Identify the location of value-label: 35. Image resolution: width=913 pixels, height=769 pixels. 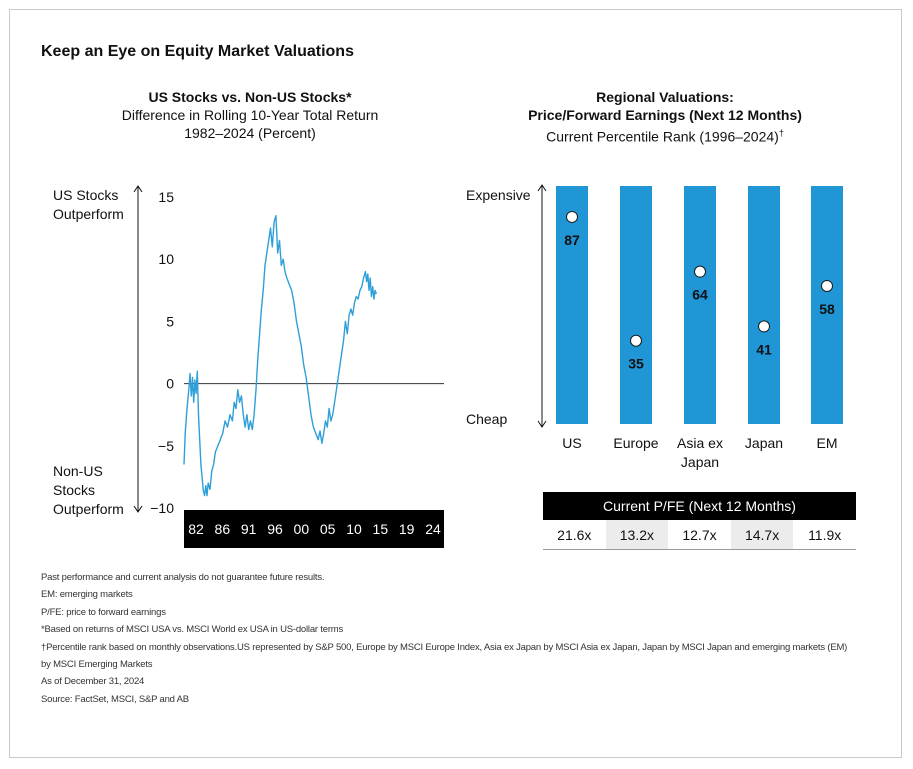
(636, 364).